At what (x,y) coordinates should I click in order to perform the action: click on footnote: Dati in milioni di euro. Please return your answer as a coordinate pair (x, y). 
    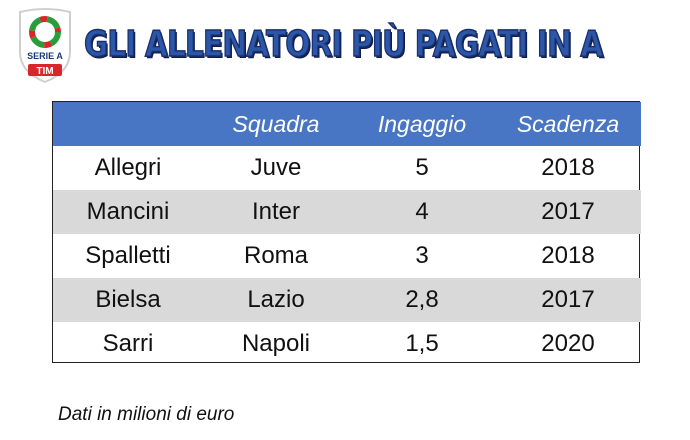
    Looking at the image, I should click on (146, 414).